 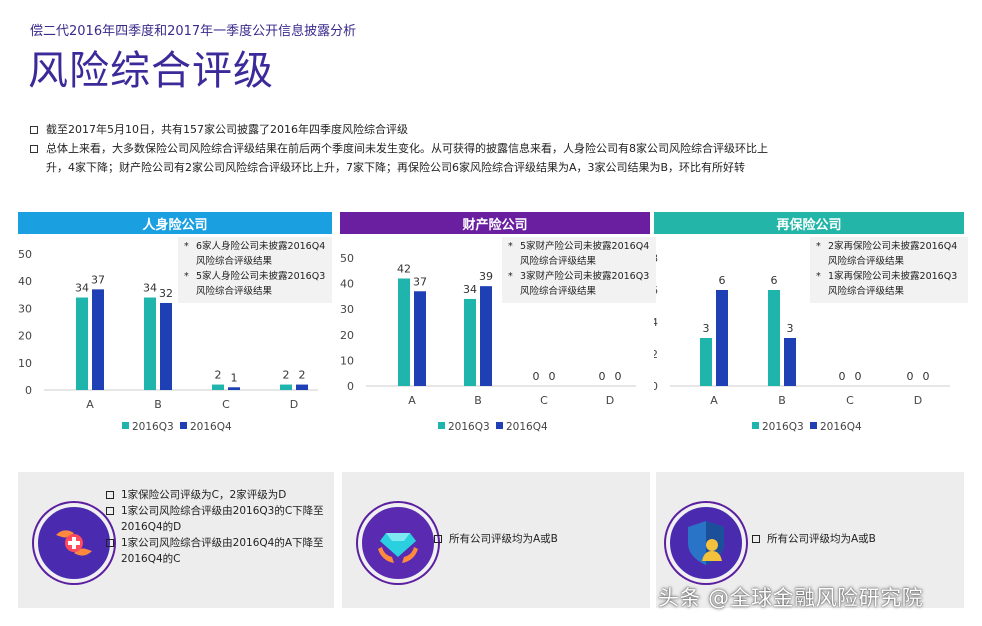 I want to click on data-label: 39, so click(x=486, y=276).